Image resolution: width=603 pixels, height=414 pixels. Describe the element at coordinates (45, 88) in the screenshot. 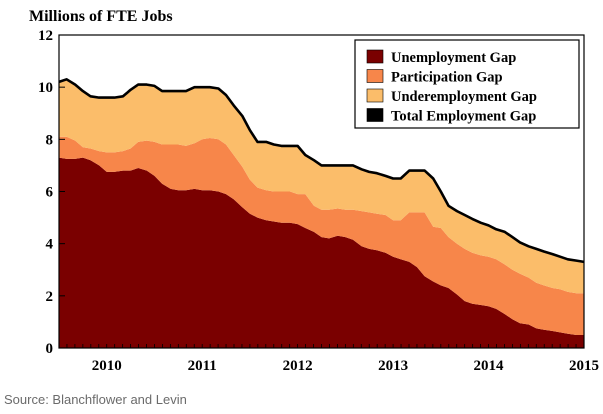

I see `y-tick-label: 10` at that location.